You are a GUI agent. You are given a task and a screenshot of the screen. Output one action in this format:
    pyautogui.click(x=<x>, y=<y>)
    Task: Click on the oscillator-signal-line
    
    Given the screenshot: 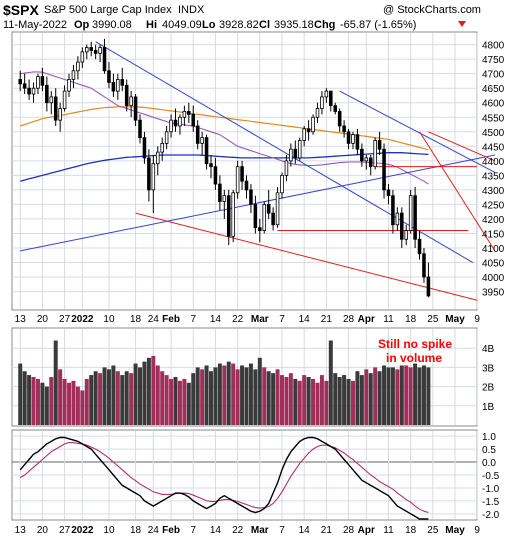 What is the action you would take?
    pyautogui.click(x=224, y=478)
    